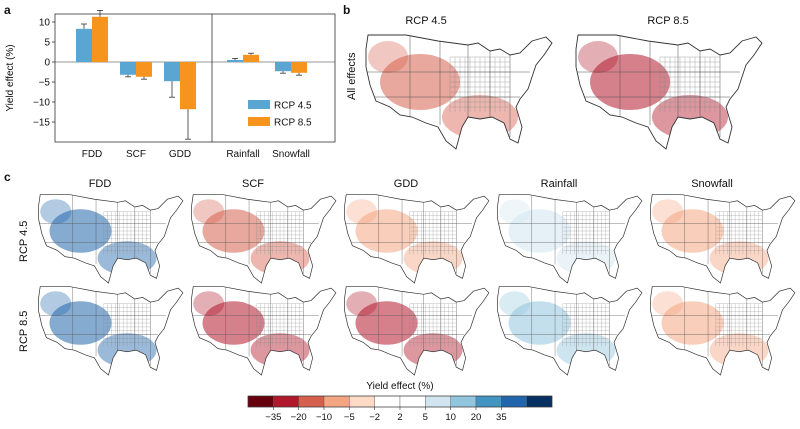 The width and height of the screenshot is (800, 429). Describe the element at coordinates (668, 21) in the screenshot. I see `panel-b-title-rcp85: RCP 8.5` at that location.